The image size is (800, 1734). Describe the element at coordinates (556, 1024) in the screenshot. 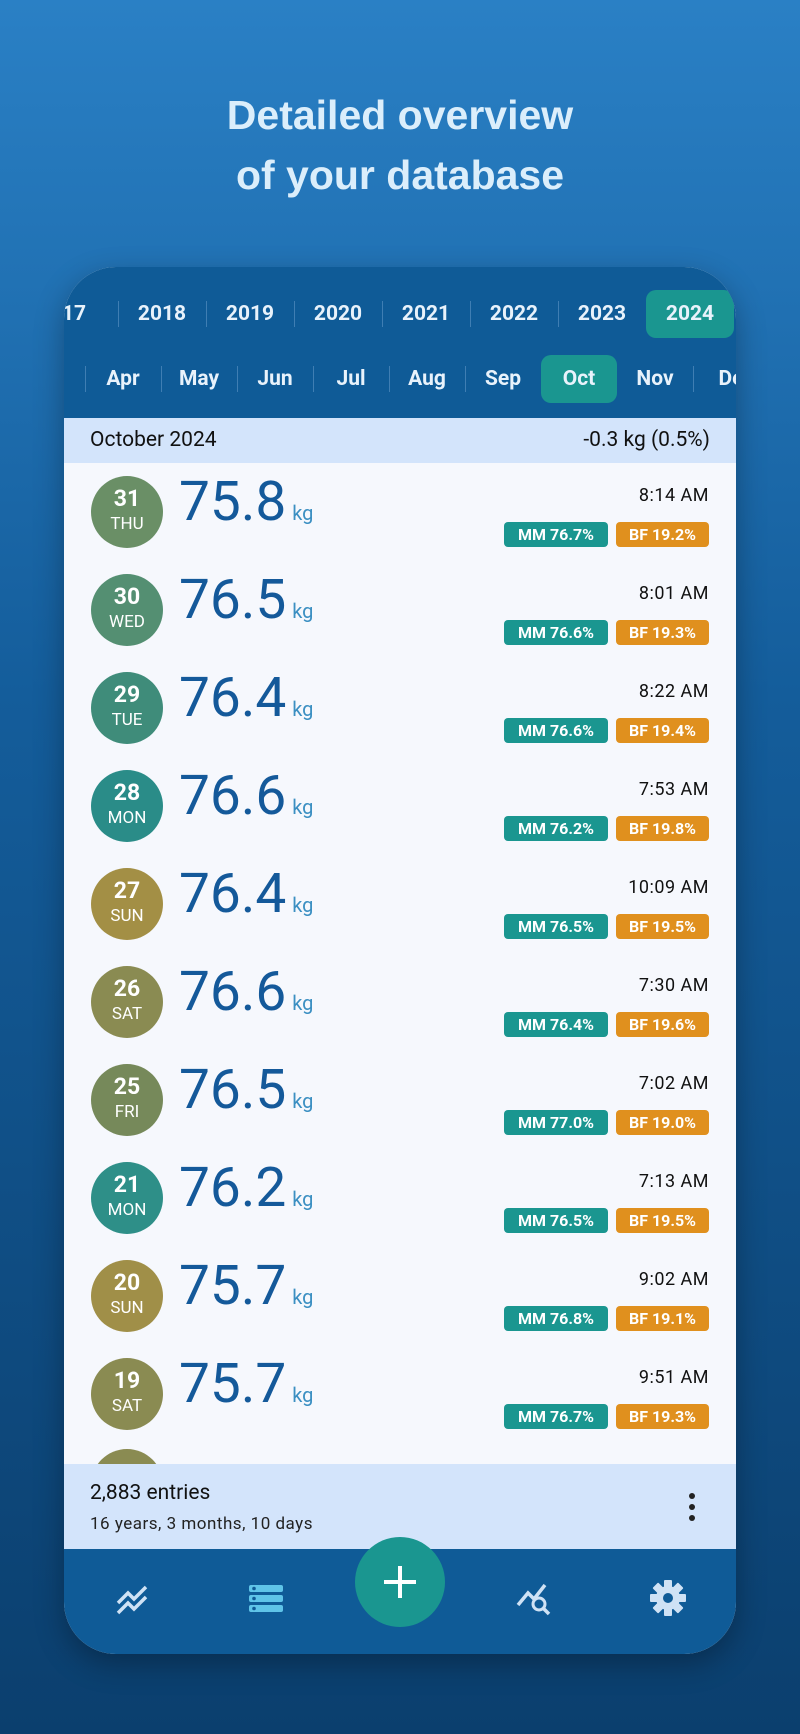

I see `mm-badge: MM 76.4%` at that location.